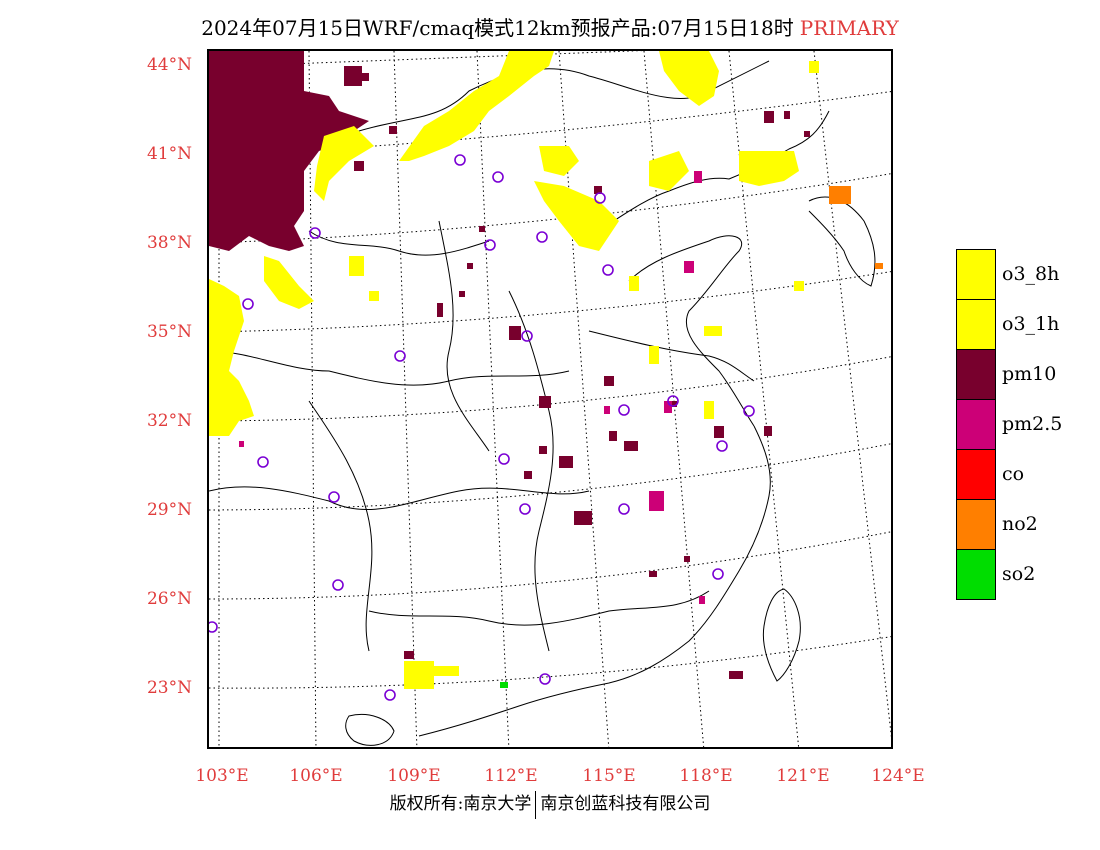 Image resolution: width=1100 pixels, height=850 pixels. What do you see at coordinates (849, 28) in the screenshot?
I see `title-highlight: PRIMARY` at bounding box center [849, 28].